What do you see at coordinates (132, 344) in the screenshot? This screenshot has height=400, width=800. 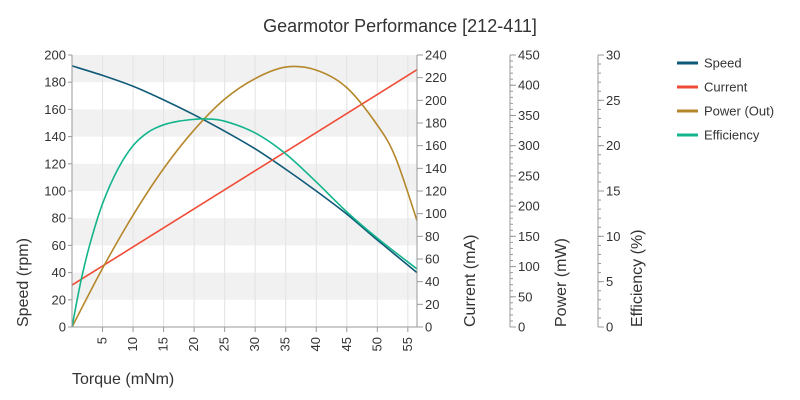 I see `x-tick-label: 10` at bounding box center [132, 344].